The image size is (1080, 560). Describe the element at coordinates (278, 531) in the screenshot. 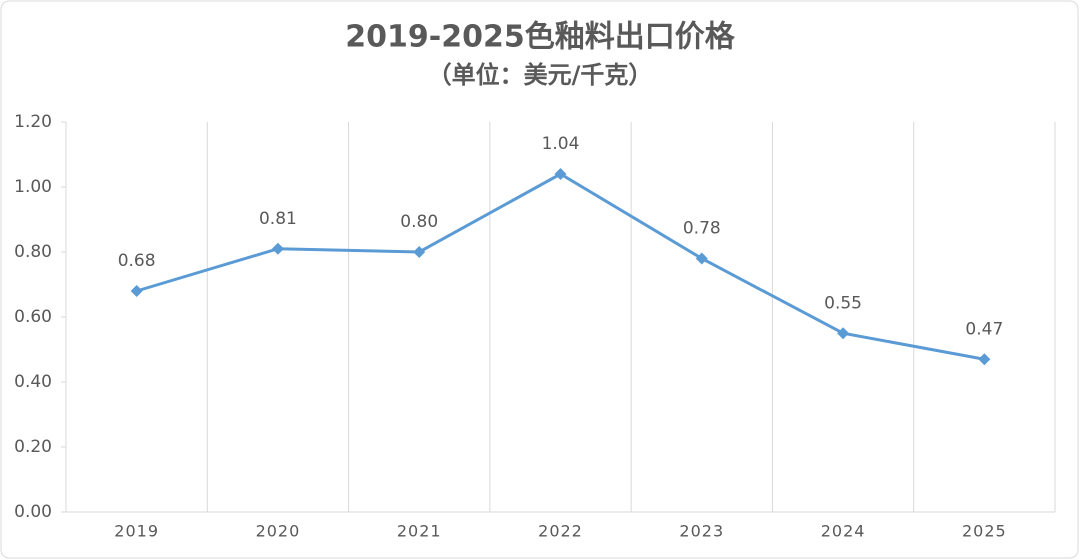

I see `x-tick-label: 2020` at that location.